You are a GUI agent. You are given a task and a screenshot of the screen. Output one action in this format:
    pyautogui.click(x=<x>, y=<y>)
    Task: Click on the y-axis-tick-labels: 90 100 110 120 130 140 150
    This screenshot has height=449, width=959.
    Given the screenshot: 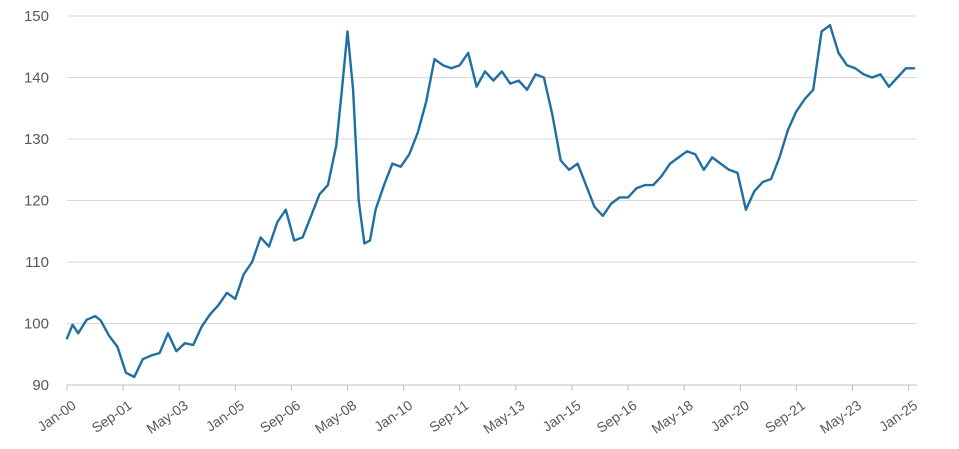 What is the action you would take?
    pyautogui.click(x=36, y=201)
    